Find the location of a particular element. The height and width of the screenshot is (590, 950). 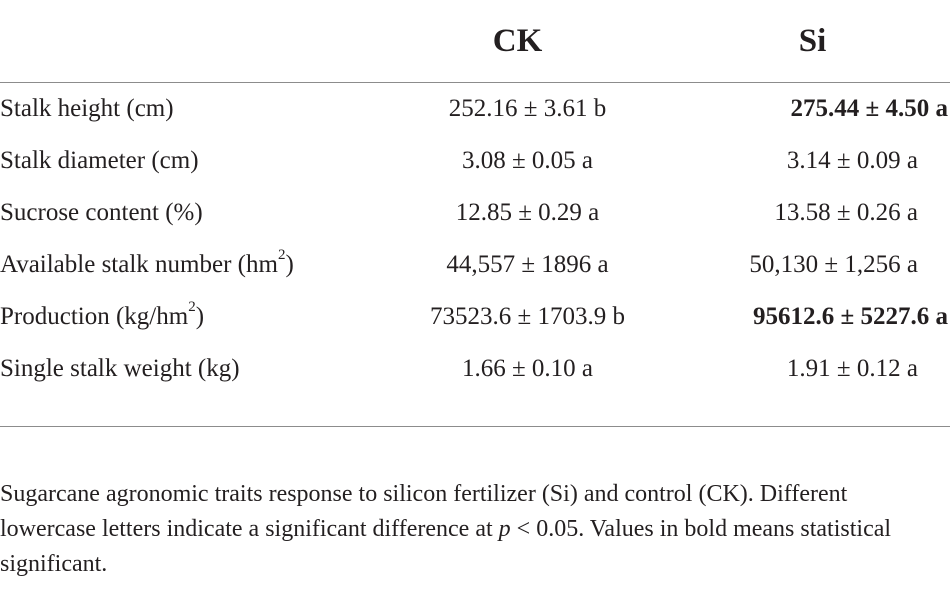

si-value: 50,130 ± 1,256 a is located at coordinates (833, 264).